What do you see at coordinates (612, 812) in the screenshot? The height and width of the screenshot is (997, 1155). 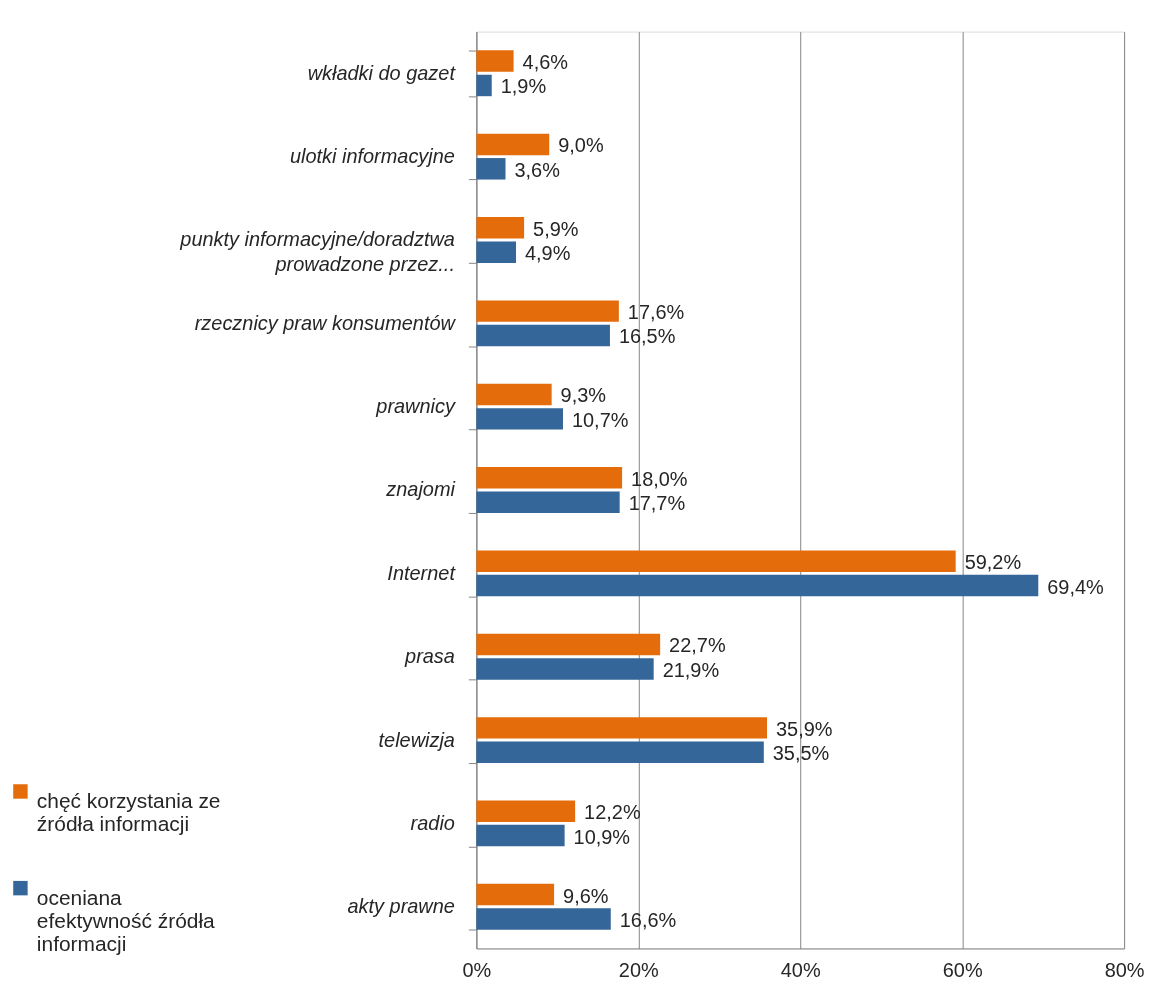 I see `data-label: 12,2%` at bounding box center [612, 812].